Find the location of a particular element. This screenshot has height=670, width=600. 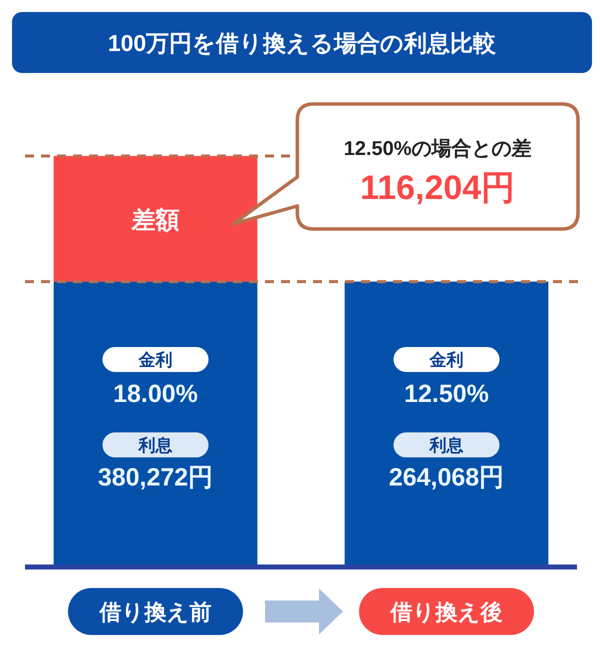

annotation: 12.50%の場合との差 is located at coordinates (438, 149).